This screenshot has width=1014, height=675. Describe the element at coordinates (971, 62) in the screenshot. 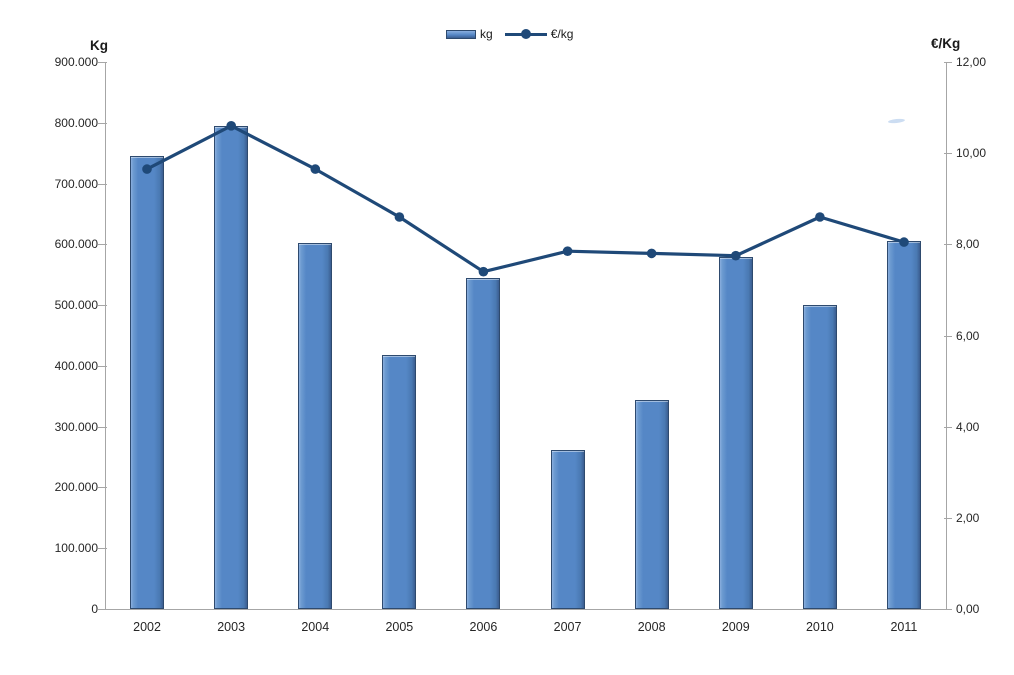

I see `right-axis-tick-label: 12,00` at that location.